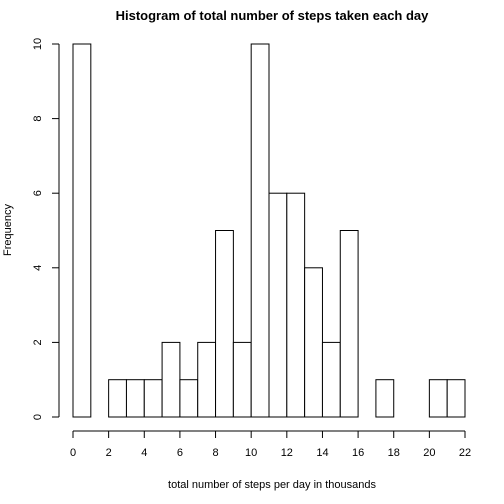 Image resolution: width=504 pixels, height=504 pixels. I want to click on x-tick-label: 6, so click(180, 453).